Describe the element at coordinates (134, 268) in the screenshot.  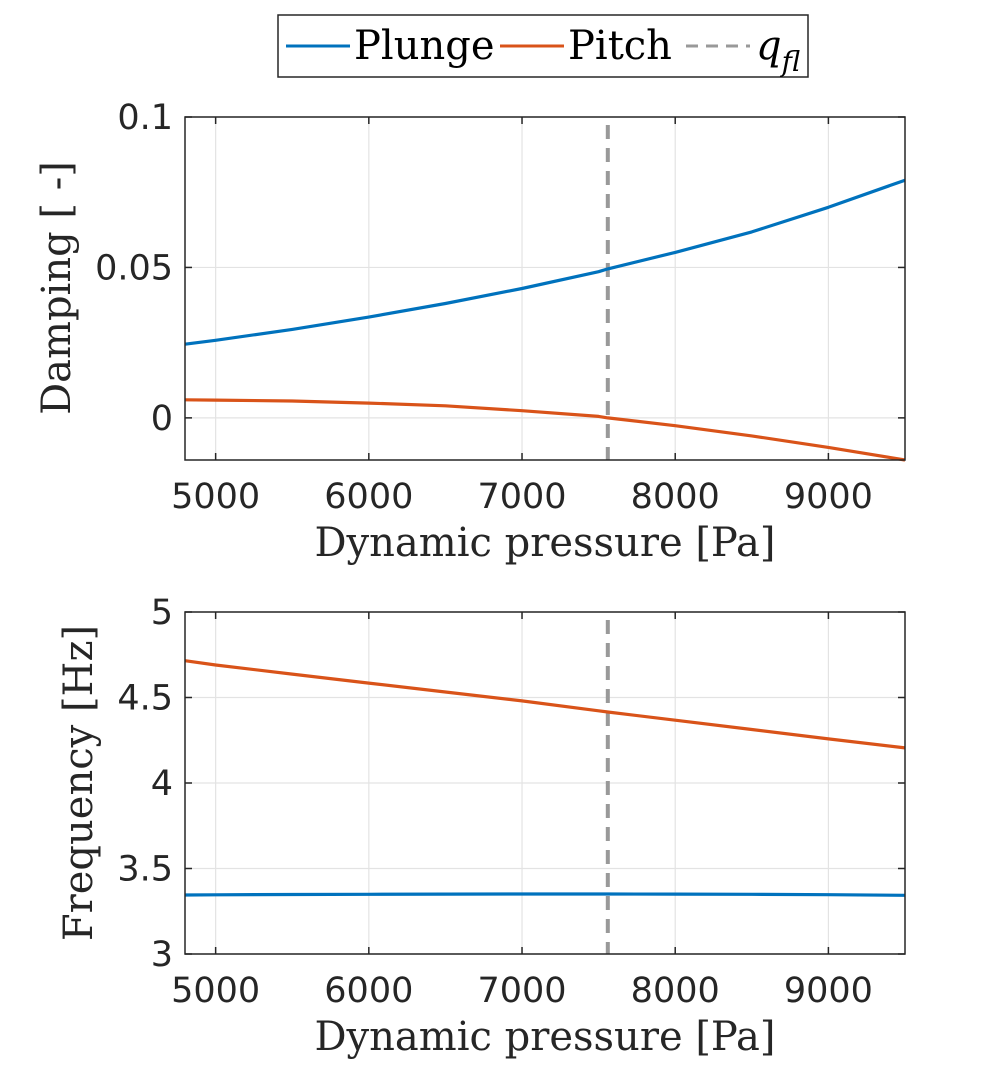
I see `y-tick-label: 0.05` at that location.